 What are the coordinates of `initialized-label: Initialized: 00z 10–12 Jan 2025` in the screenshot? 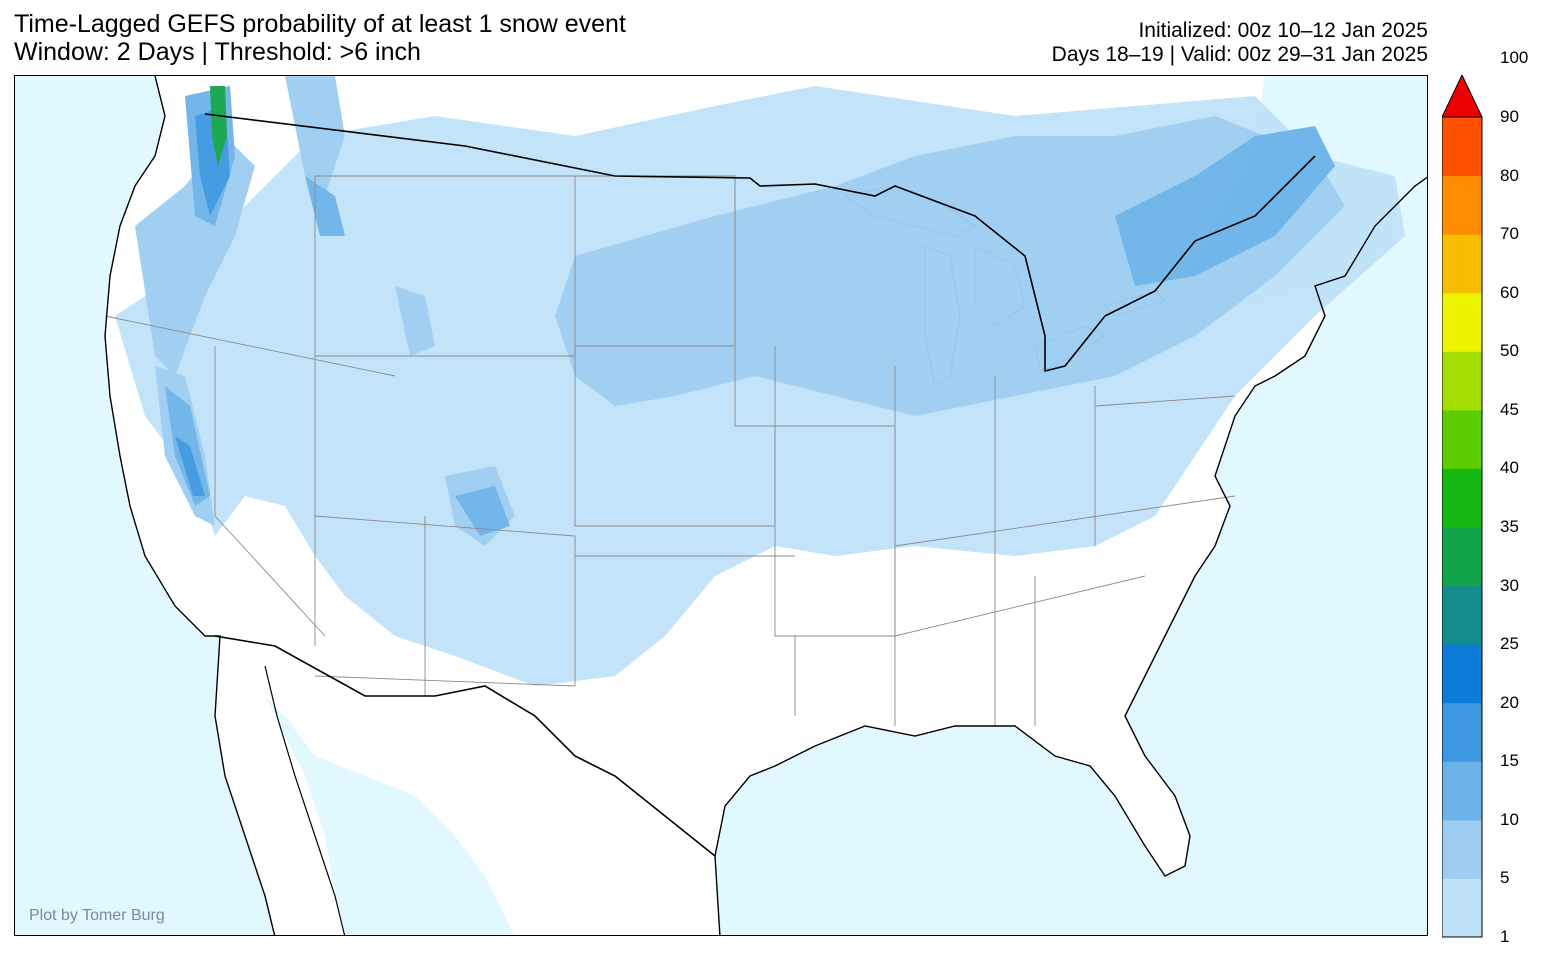 It's located at (1283, 30).